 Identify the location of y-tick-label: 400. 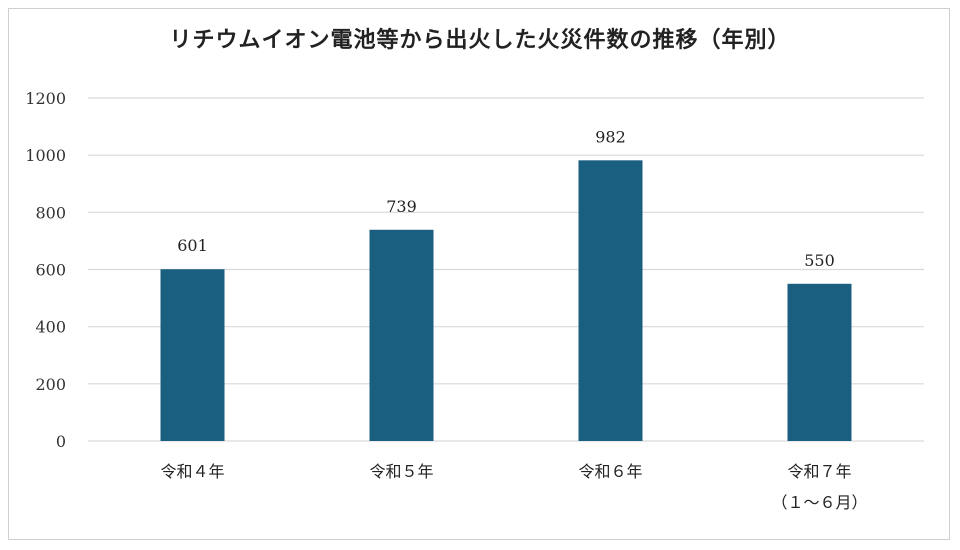
(50, 327).